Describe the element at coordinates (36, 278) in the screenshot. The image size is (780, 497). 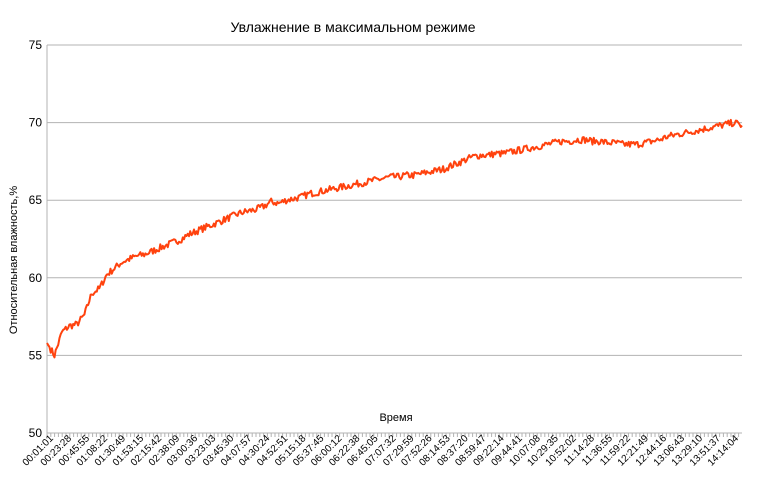
I see `y-tick-label: 60` at that location.